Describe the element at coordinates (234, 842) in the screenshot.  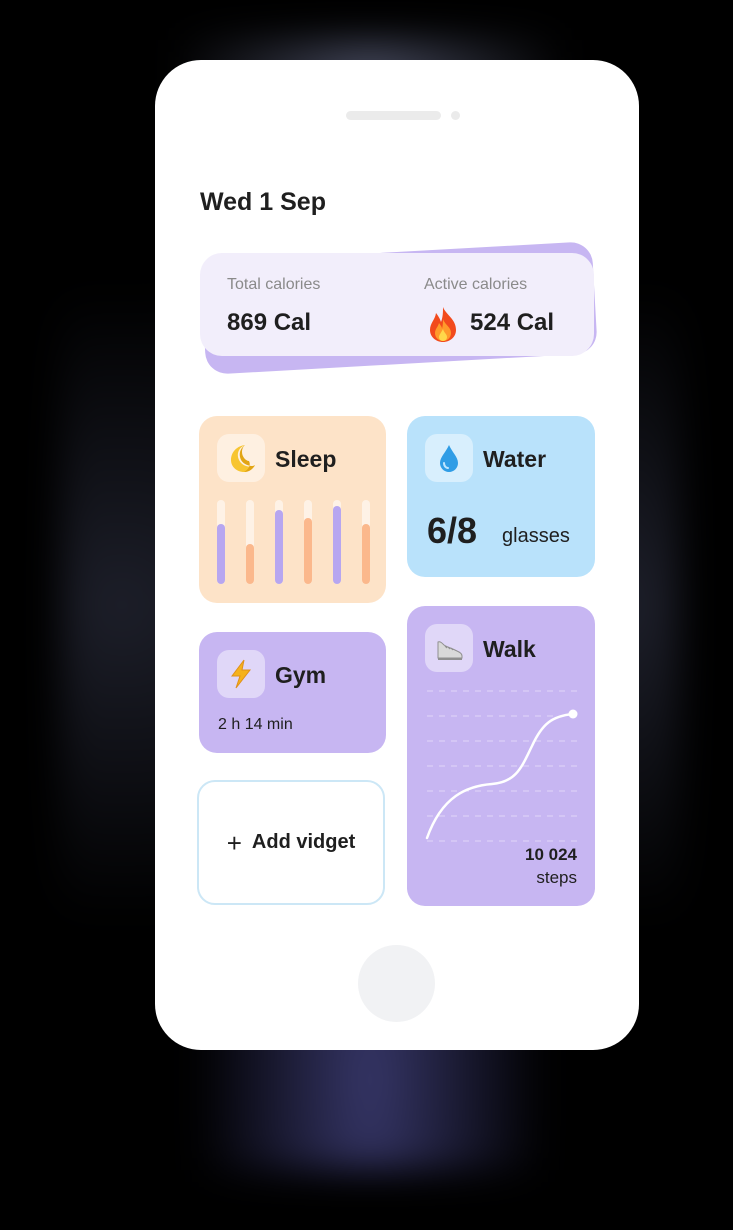
I see `plus-icon: +` at that location.